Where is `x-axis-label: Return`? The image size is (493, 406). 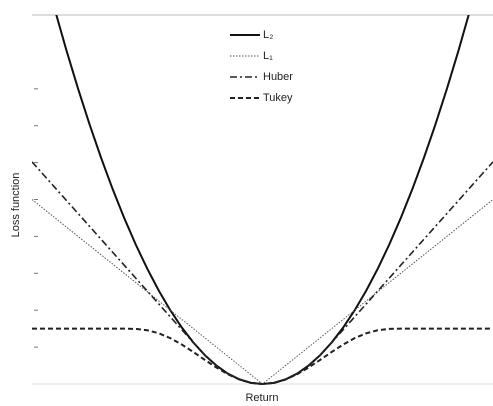
x-axis-label: Return is located at coordinates (261, 398).